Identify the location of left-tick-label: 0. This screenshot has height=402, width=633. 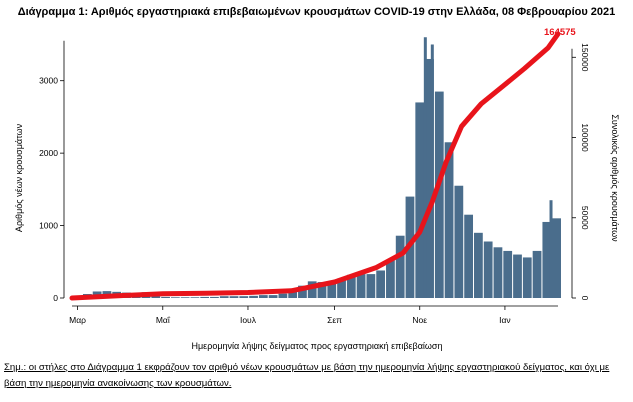
(55, 298).